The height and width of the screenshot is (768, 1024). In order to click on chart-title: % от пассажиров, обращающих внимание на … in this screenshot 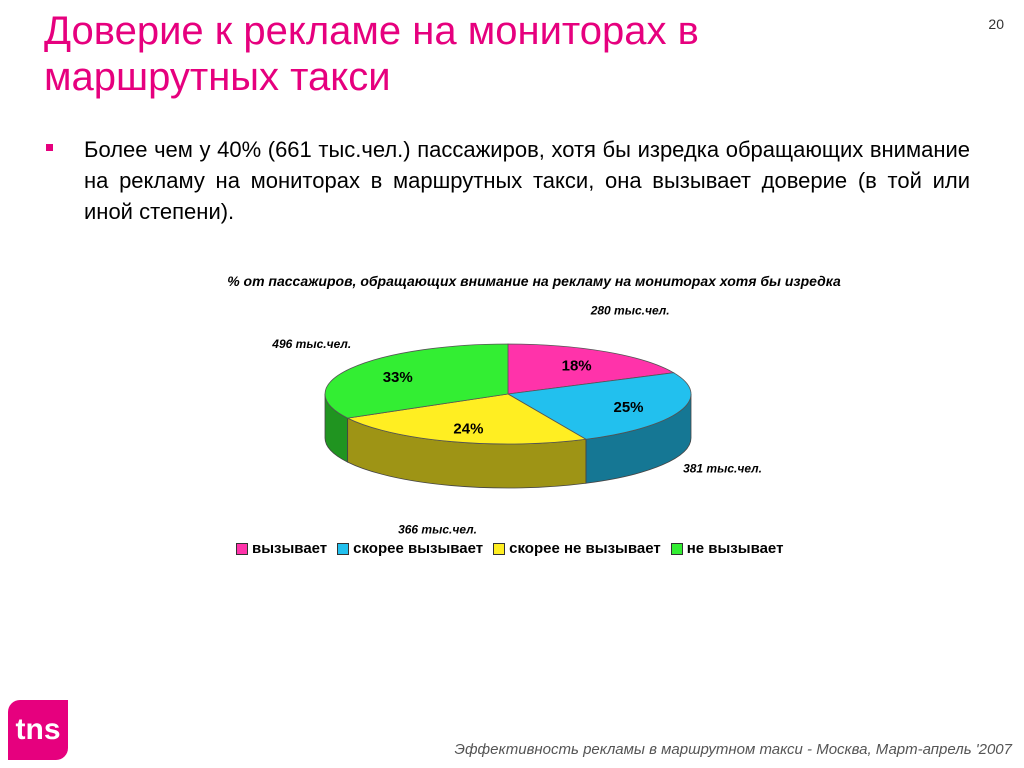, I will do `click(534, 281)`.